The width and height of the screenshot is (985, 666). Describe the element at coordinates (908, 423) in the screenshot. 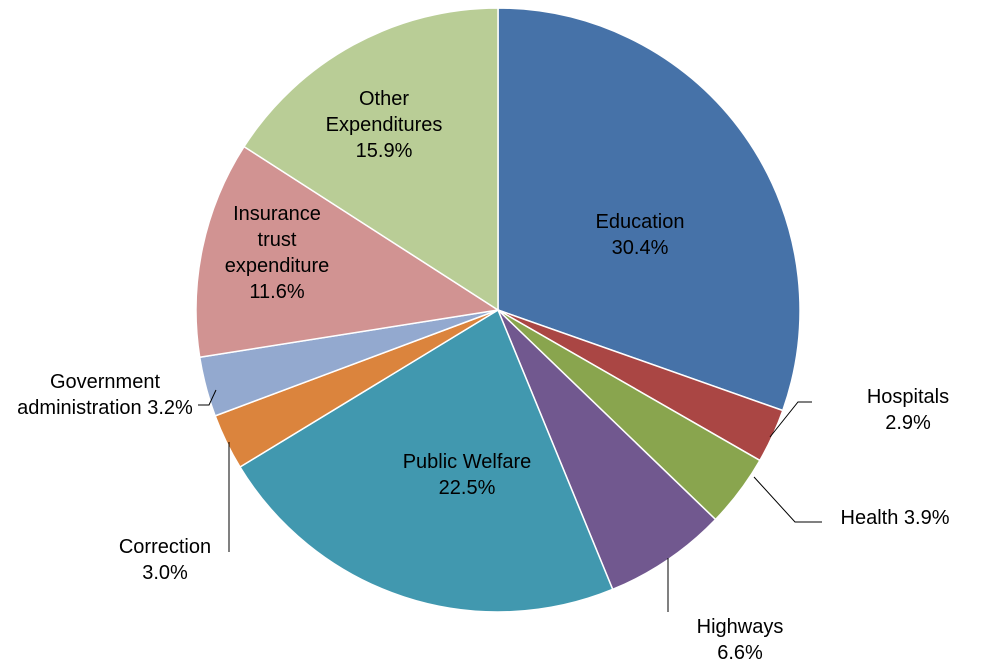

I see `value-label: 2.9%` at that location.